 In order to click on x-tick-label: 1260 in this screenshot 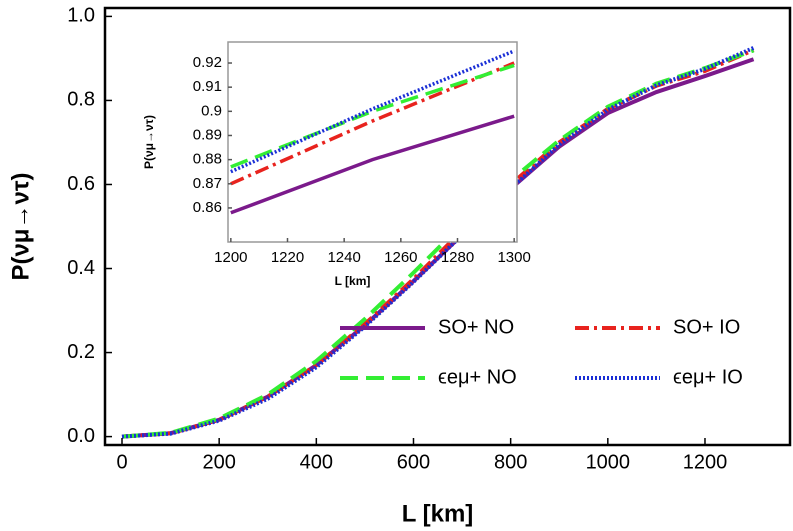, I will do `click(400, 257)`.